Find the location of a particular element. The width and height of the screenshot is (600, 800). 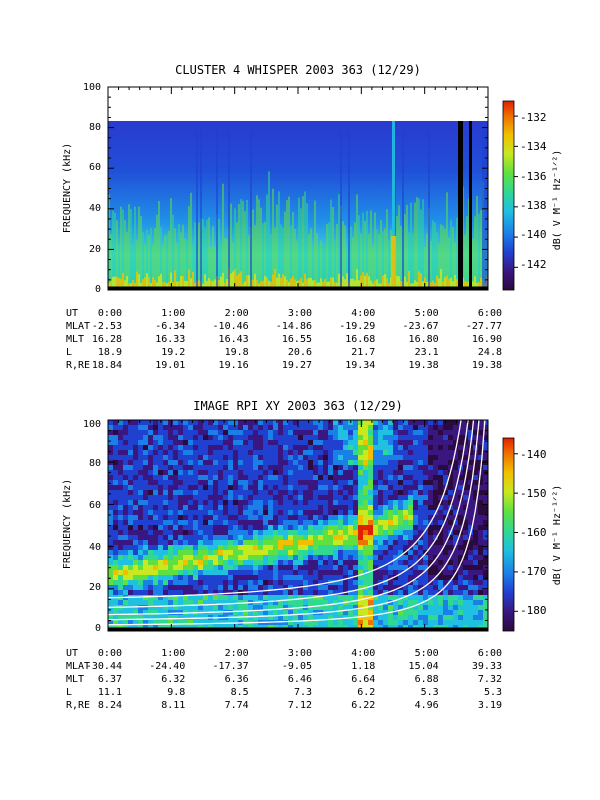

ephemeris-row-label: MLT is located at coordinates (75, 339).